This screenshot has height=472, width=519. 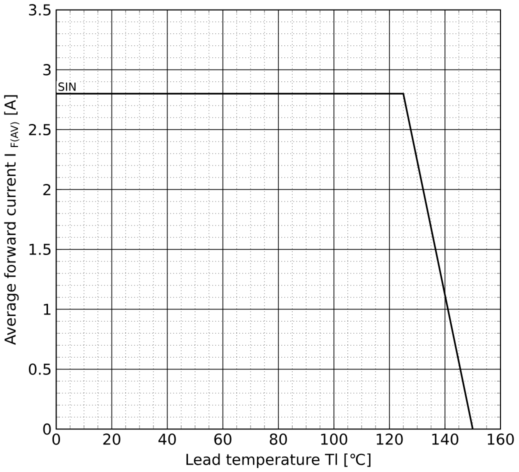 I want to click on y-axis-title: Average forward current I $_{F(AV)}$ [A], so click(x=12, y=220).